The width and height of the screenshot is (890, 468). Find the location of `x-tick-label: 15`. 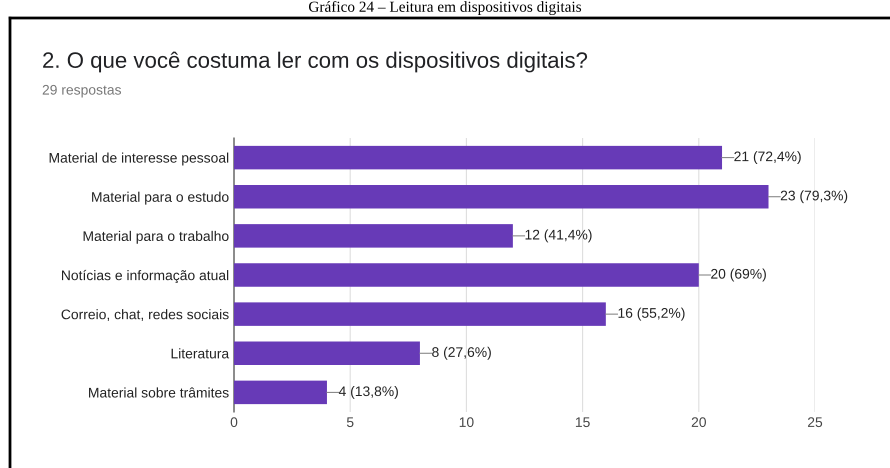

x-tick-label: 15 is located at coordinates (583, 422).